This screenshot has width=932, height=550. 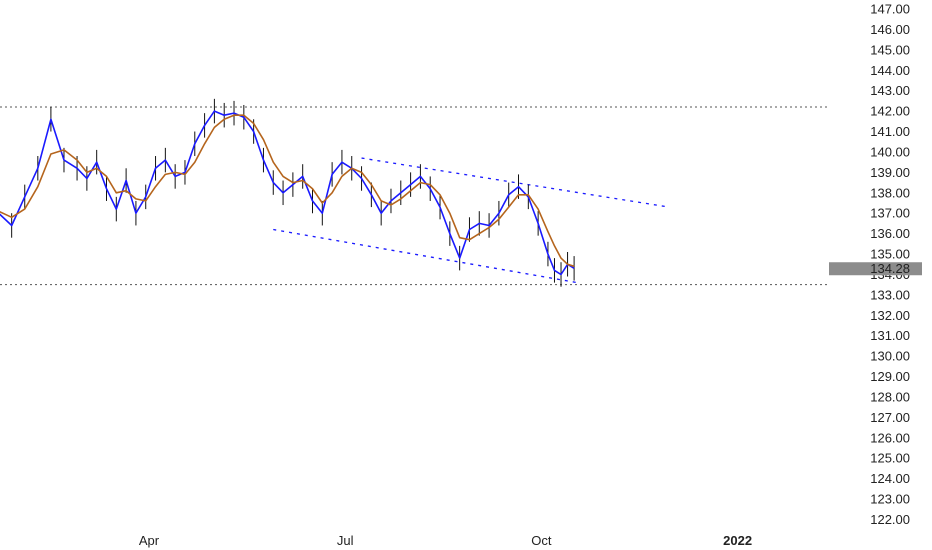 What do you see at coordinates (890, 131) in the screenshot?
I see `y-tick-label: 141.00` at bounding box center [890, 131].